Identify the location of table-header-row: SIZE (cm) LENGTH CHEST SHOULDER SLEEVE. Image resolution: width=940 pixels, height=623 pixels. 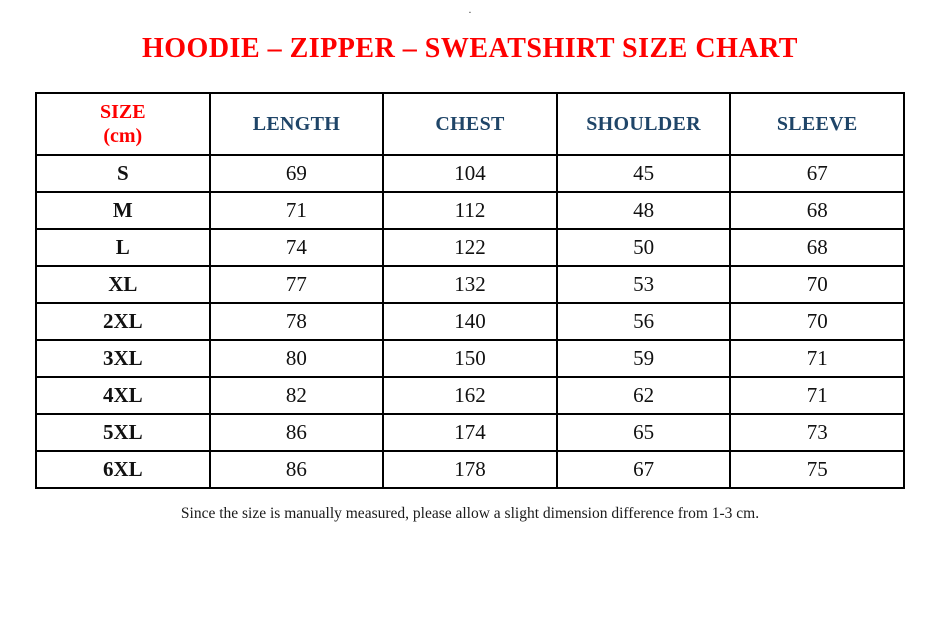
(470, 124).